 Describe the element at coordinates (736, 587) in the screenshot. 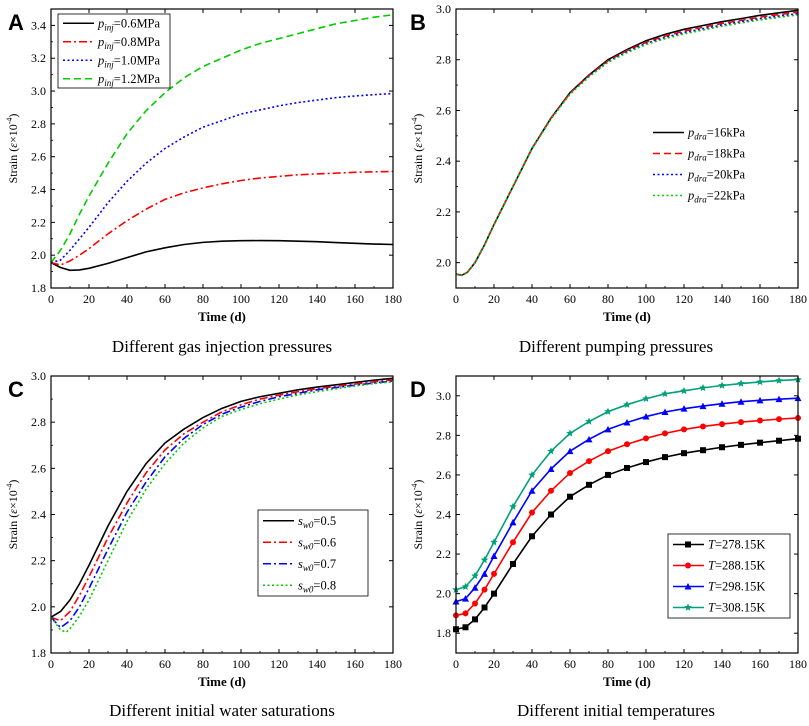

I see `legend-label: T=298.15K` at that location.